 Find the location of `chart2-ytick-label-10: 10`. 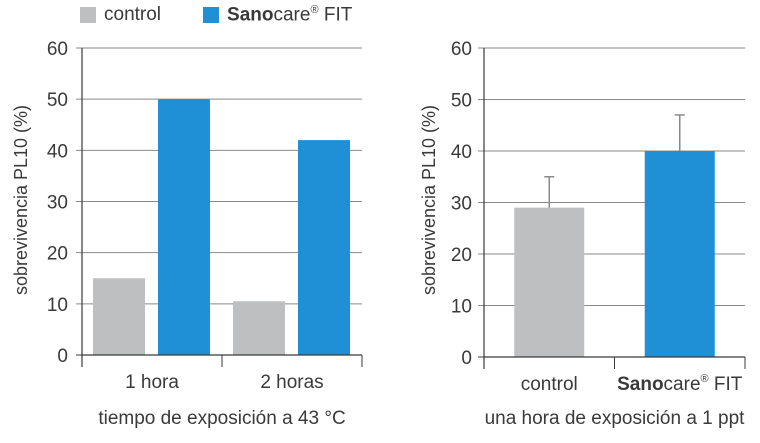

chart2-ytick-label-10: 10 is located at coordinates (461, 307).